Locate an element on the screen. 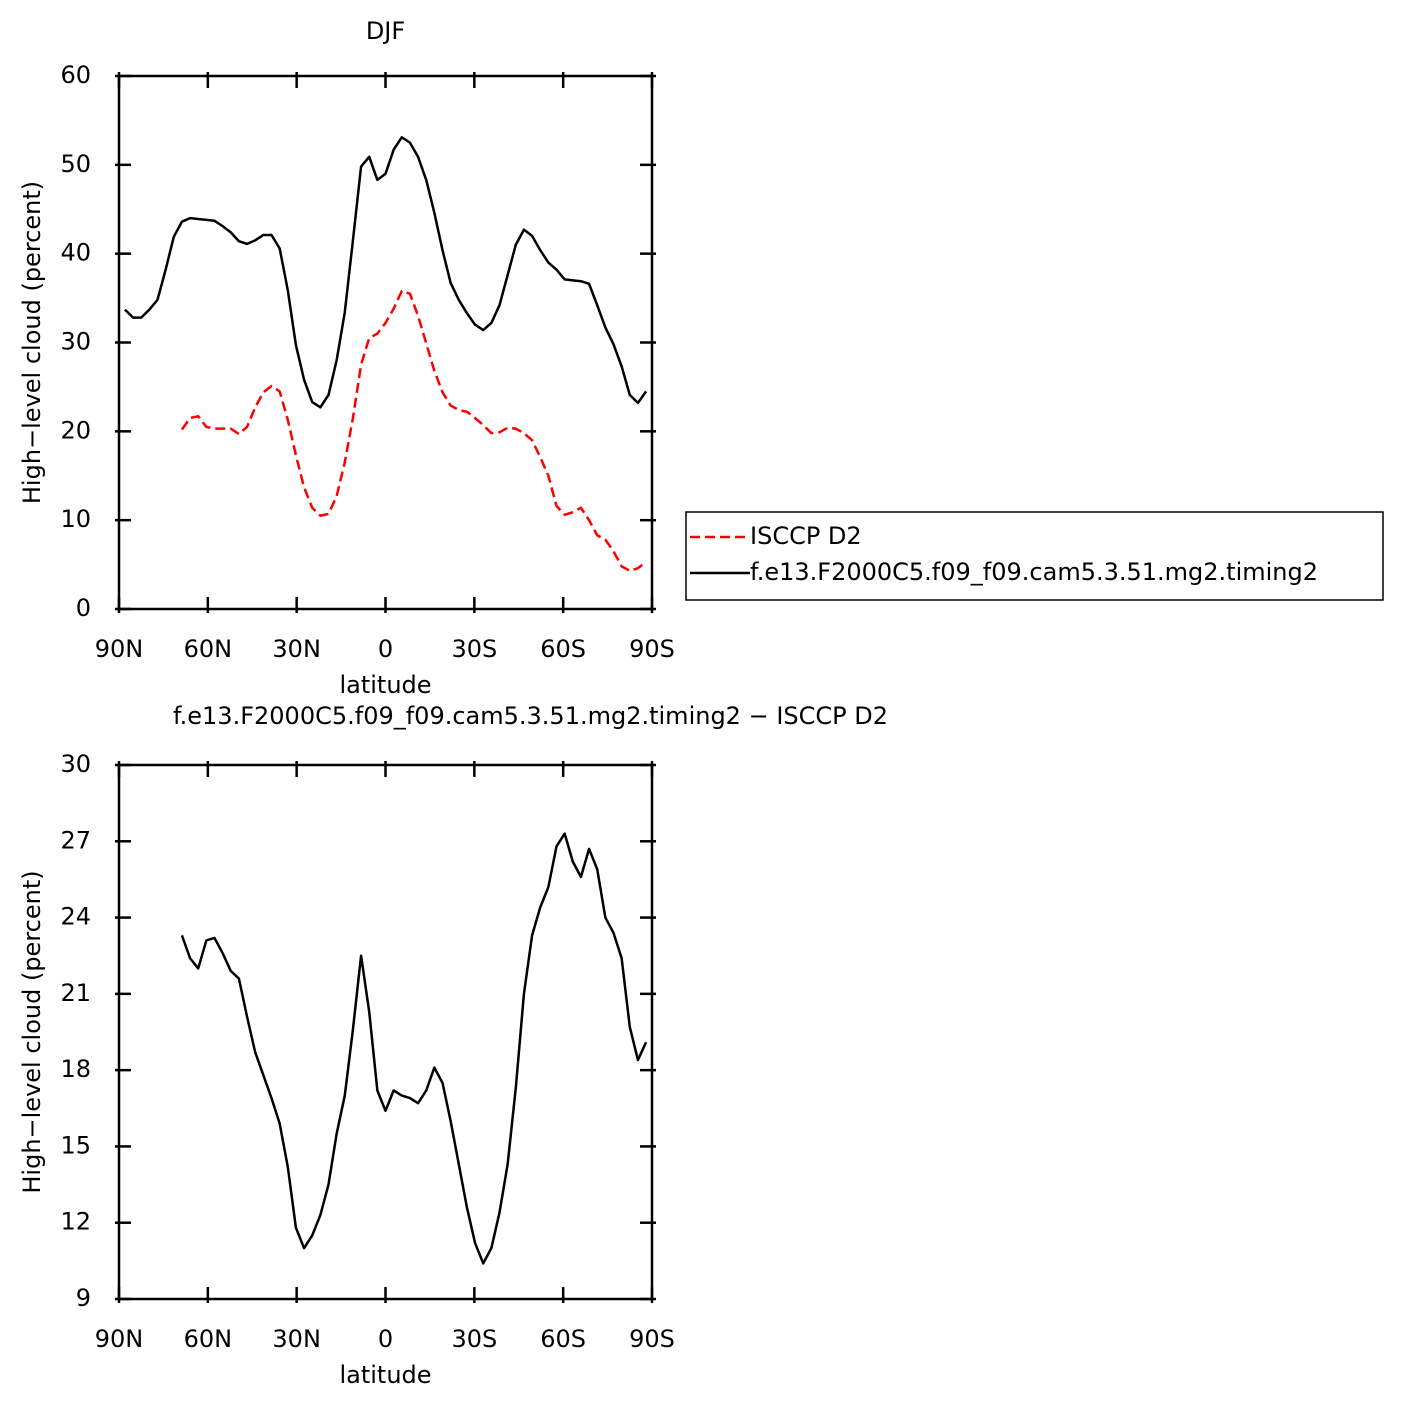 This screenshot has height=1402, width=1402. y-tick-label: 21 is located at coordinates (75, 993).